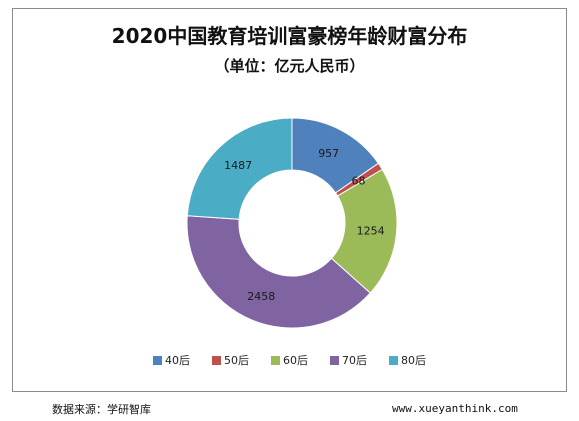 Image resolution: width=579 pixels, height=421 pixels. I want to click on legend-item-70后: 70后, so click(348, 360).